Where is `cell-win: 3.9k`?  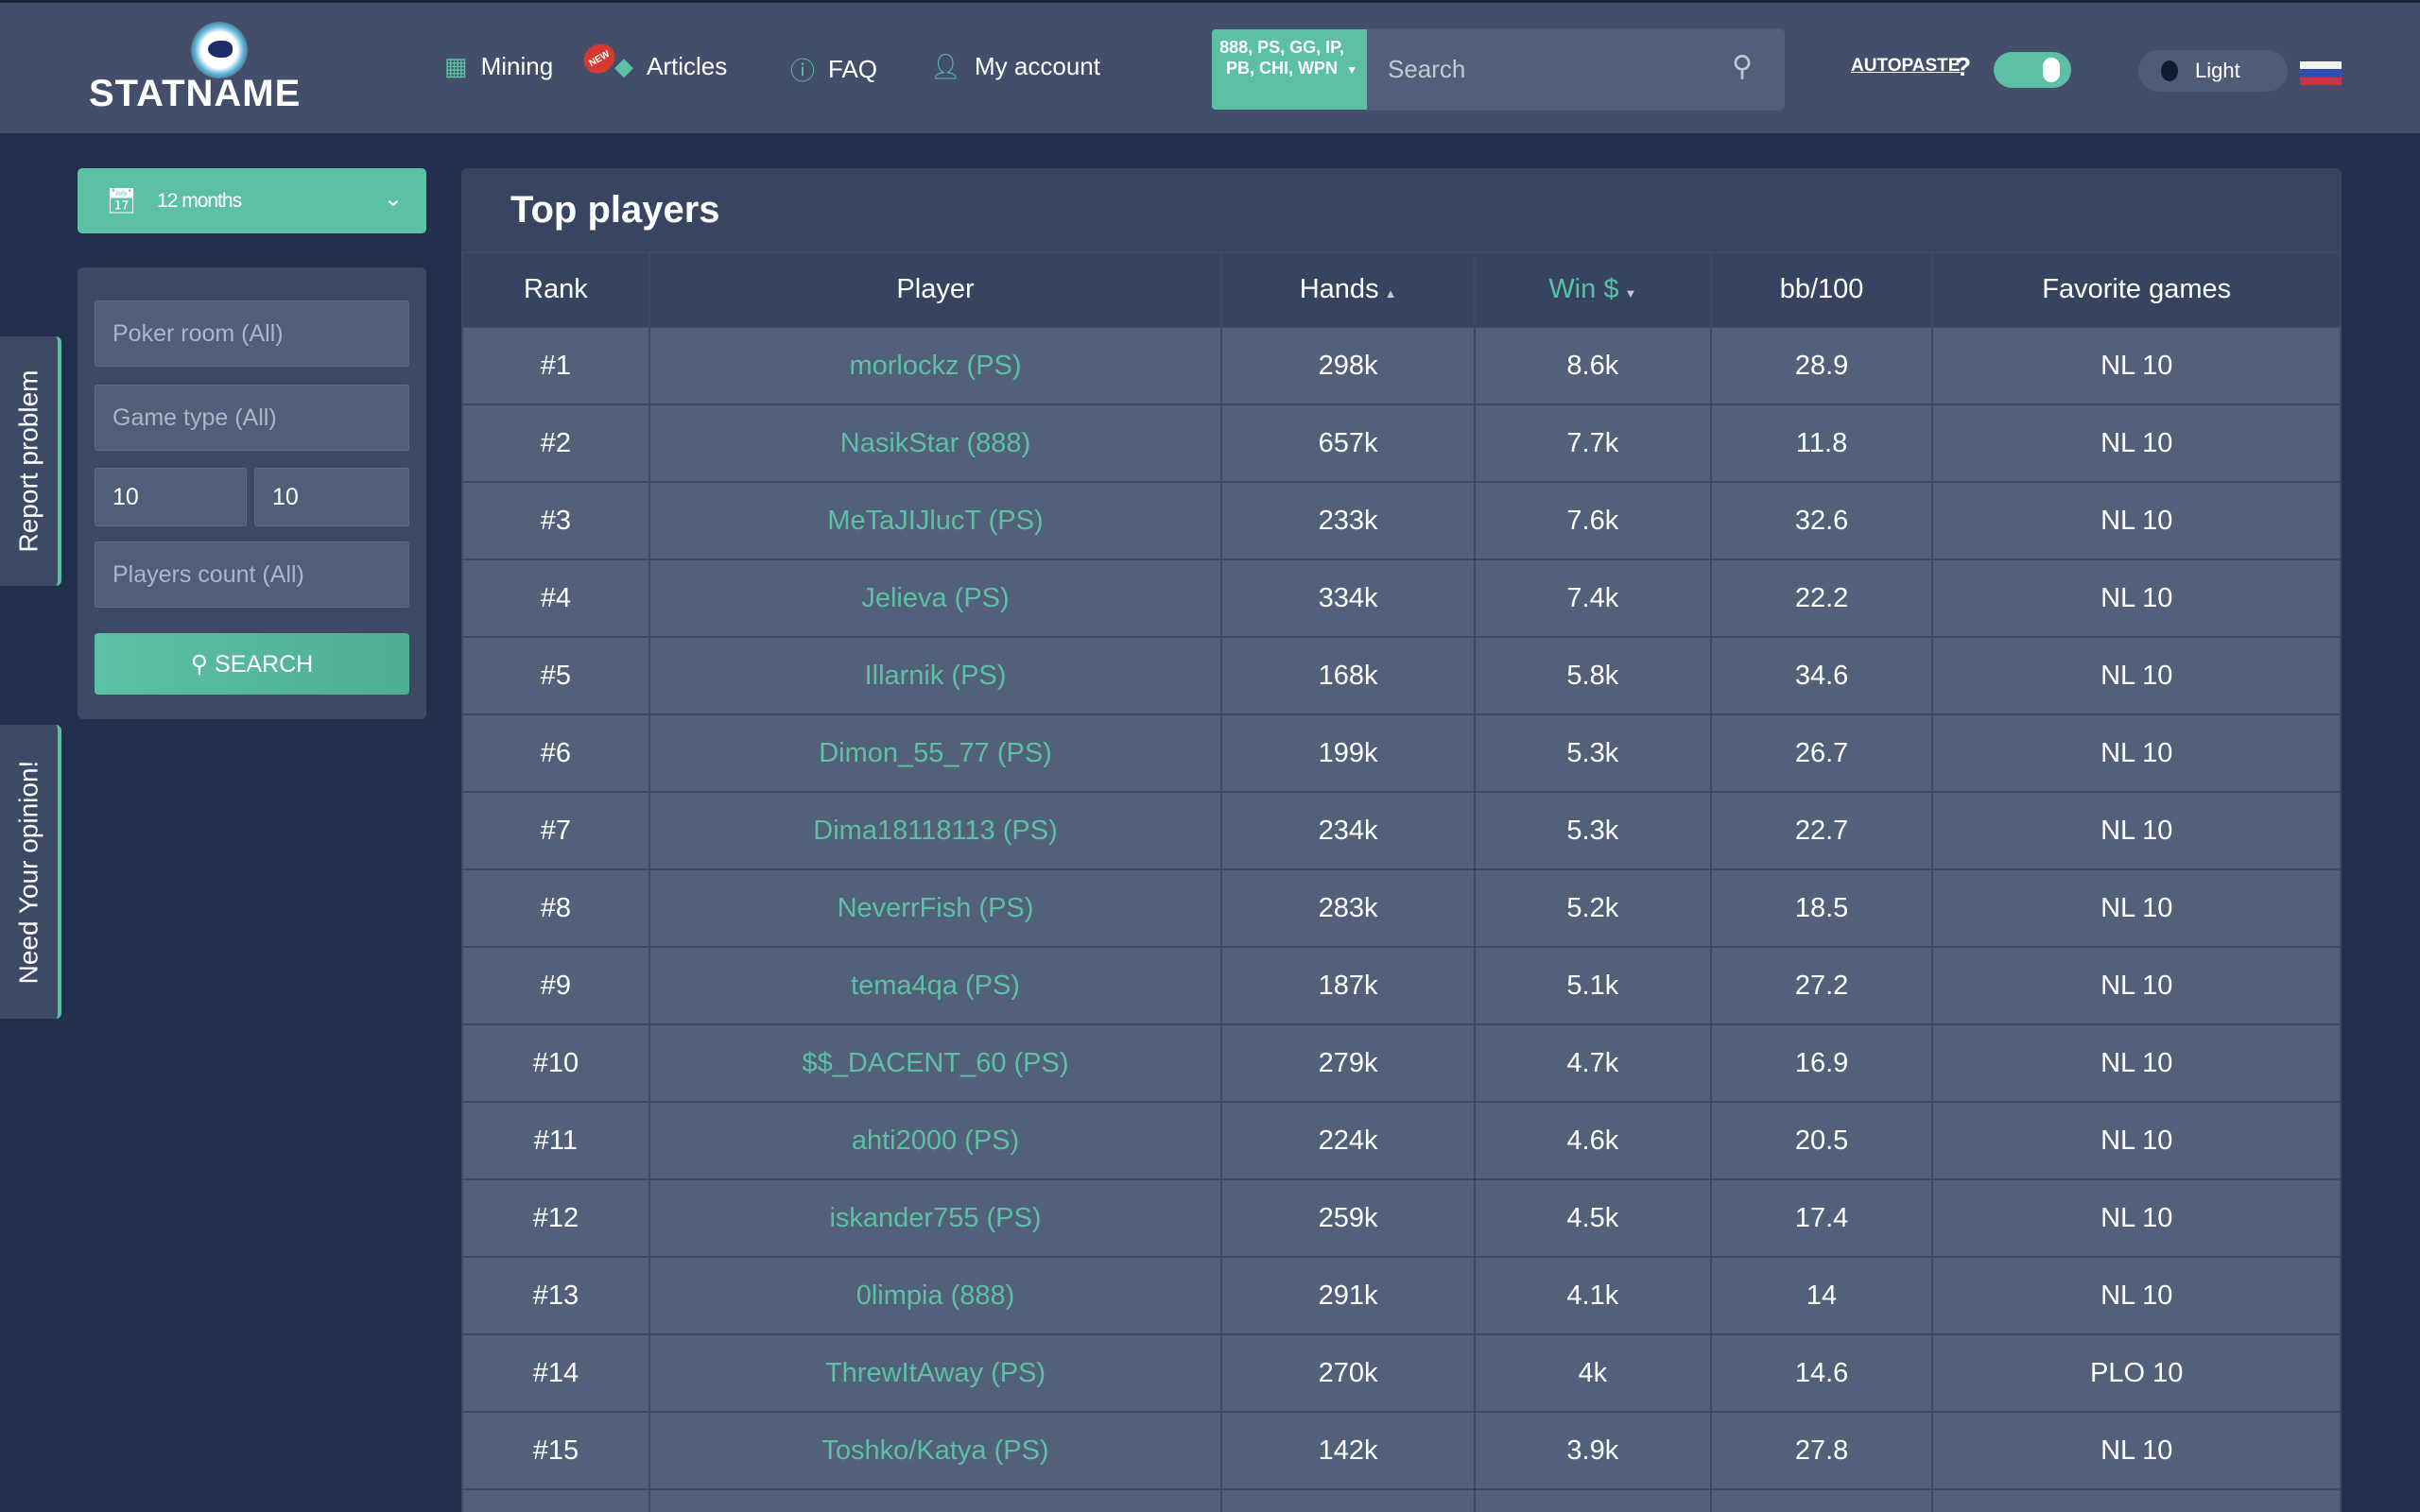 cell-win: 3.9k is located at coordinates (1592, 1450).